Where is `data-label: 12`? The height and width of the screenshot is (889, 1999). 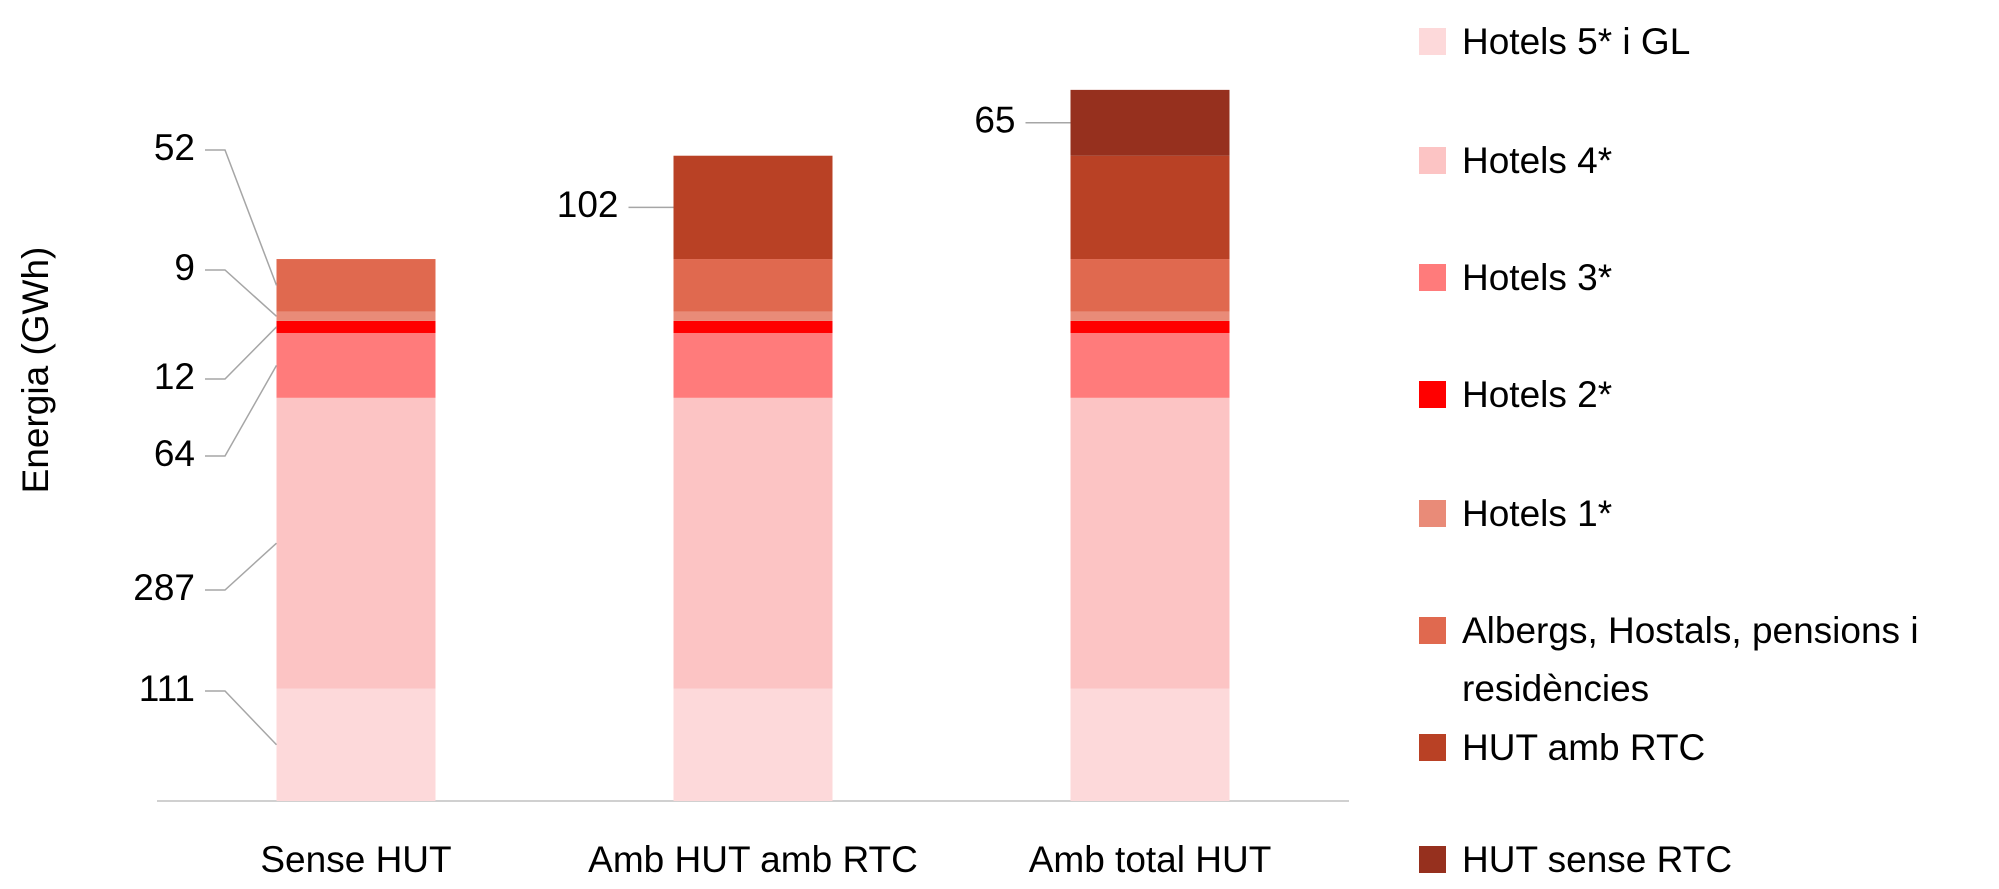
data-label: 12 is located at coordinates (174, 376).